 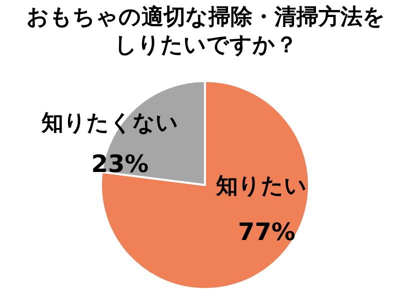 What do you see at coordinates (261, 186) in the screenshot?
I see `slice-label: 知りたい` at bounding box center [261, 186].